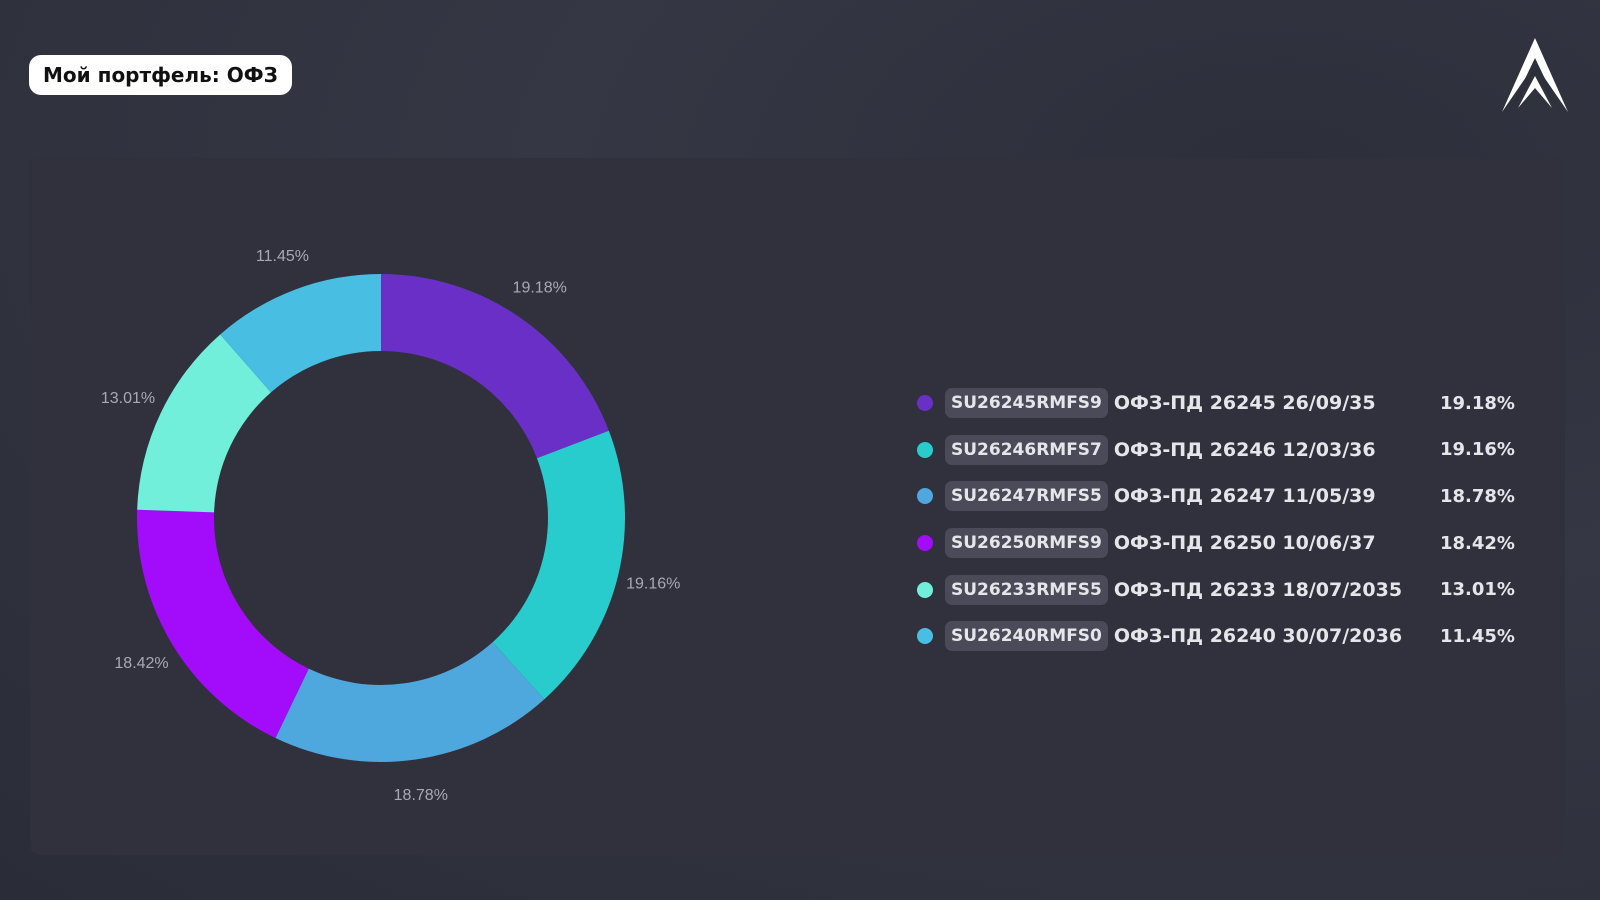 The width and height of the screenshot is (1600, 900). What do you see at coordinates (1477, 636) in the screenshot?
I see `legend-pct: 11.45%` at bounding box center [1477, 636].